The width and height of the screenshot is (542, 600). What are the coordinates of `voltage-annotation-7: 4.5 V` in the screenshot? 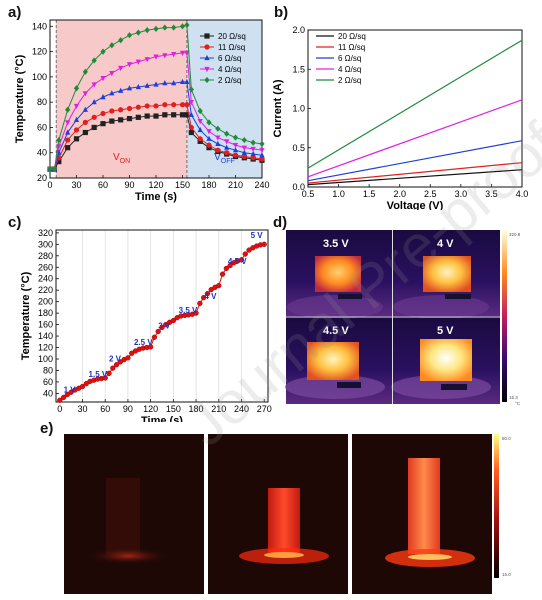 It's located at (237, 261).